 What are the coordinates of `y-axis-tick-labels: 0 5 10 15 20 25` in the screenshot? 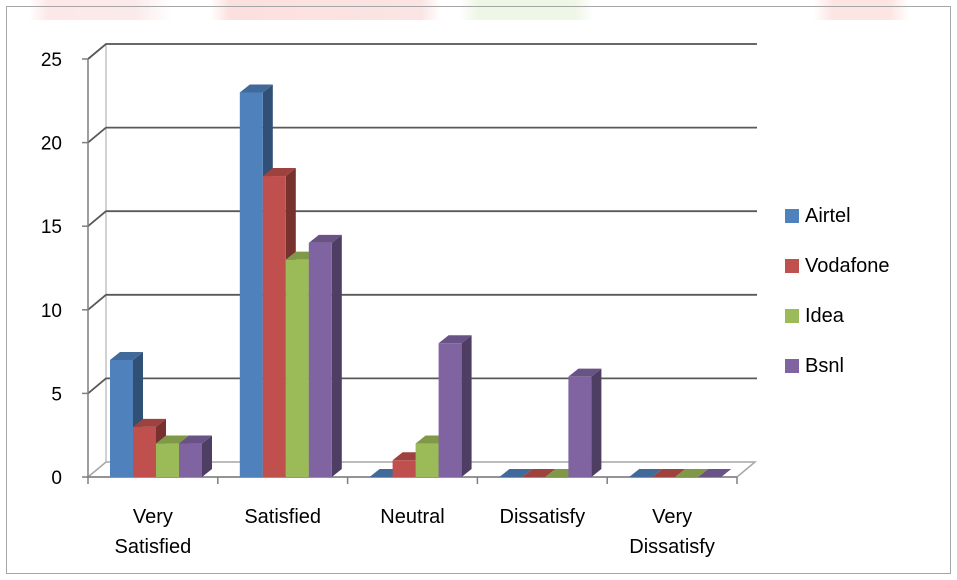 It's located at (51, 269).